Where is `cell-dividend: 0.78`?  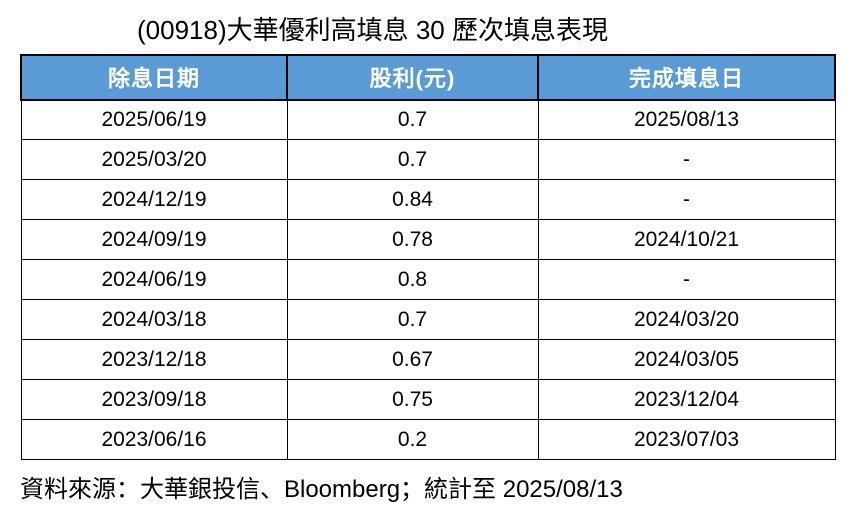 cell-dividend: 0.78 is located at coordinates (412, 240).